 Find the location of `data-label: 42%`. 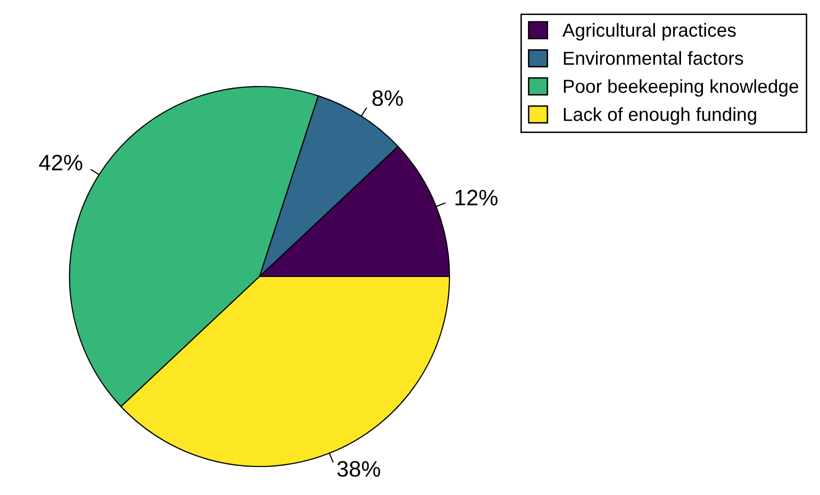

data-label: 42% is located at coordinates (60, 162).